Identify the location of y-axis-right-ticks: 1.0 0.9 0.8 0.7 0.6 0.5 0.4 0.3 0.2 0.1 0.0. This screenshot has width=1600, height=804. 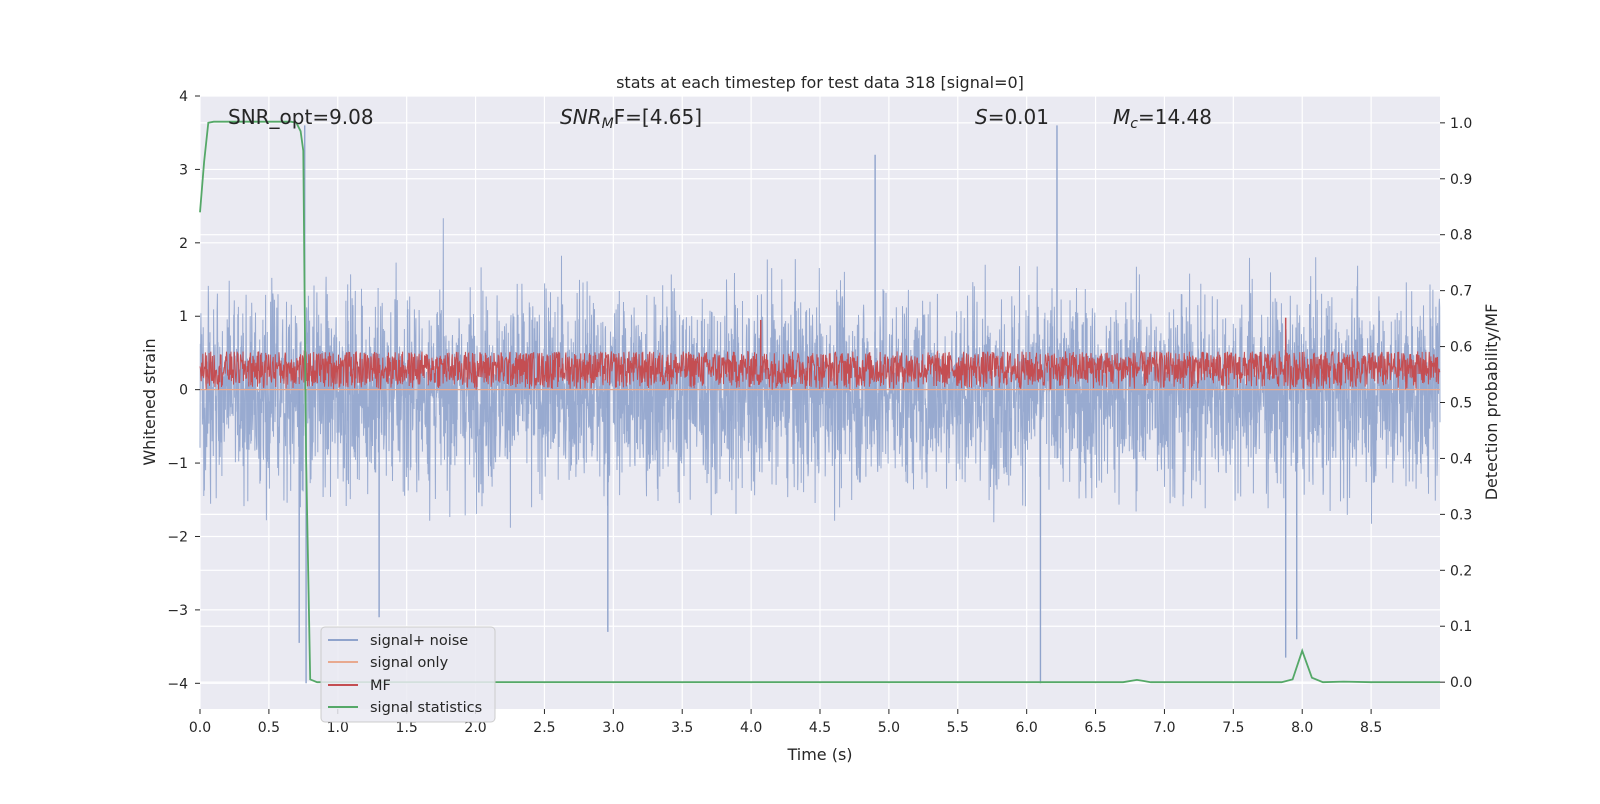
(1456, 403).